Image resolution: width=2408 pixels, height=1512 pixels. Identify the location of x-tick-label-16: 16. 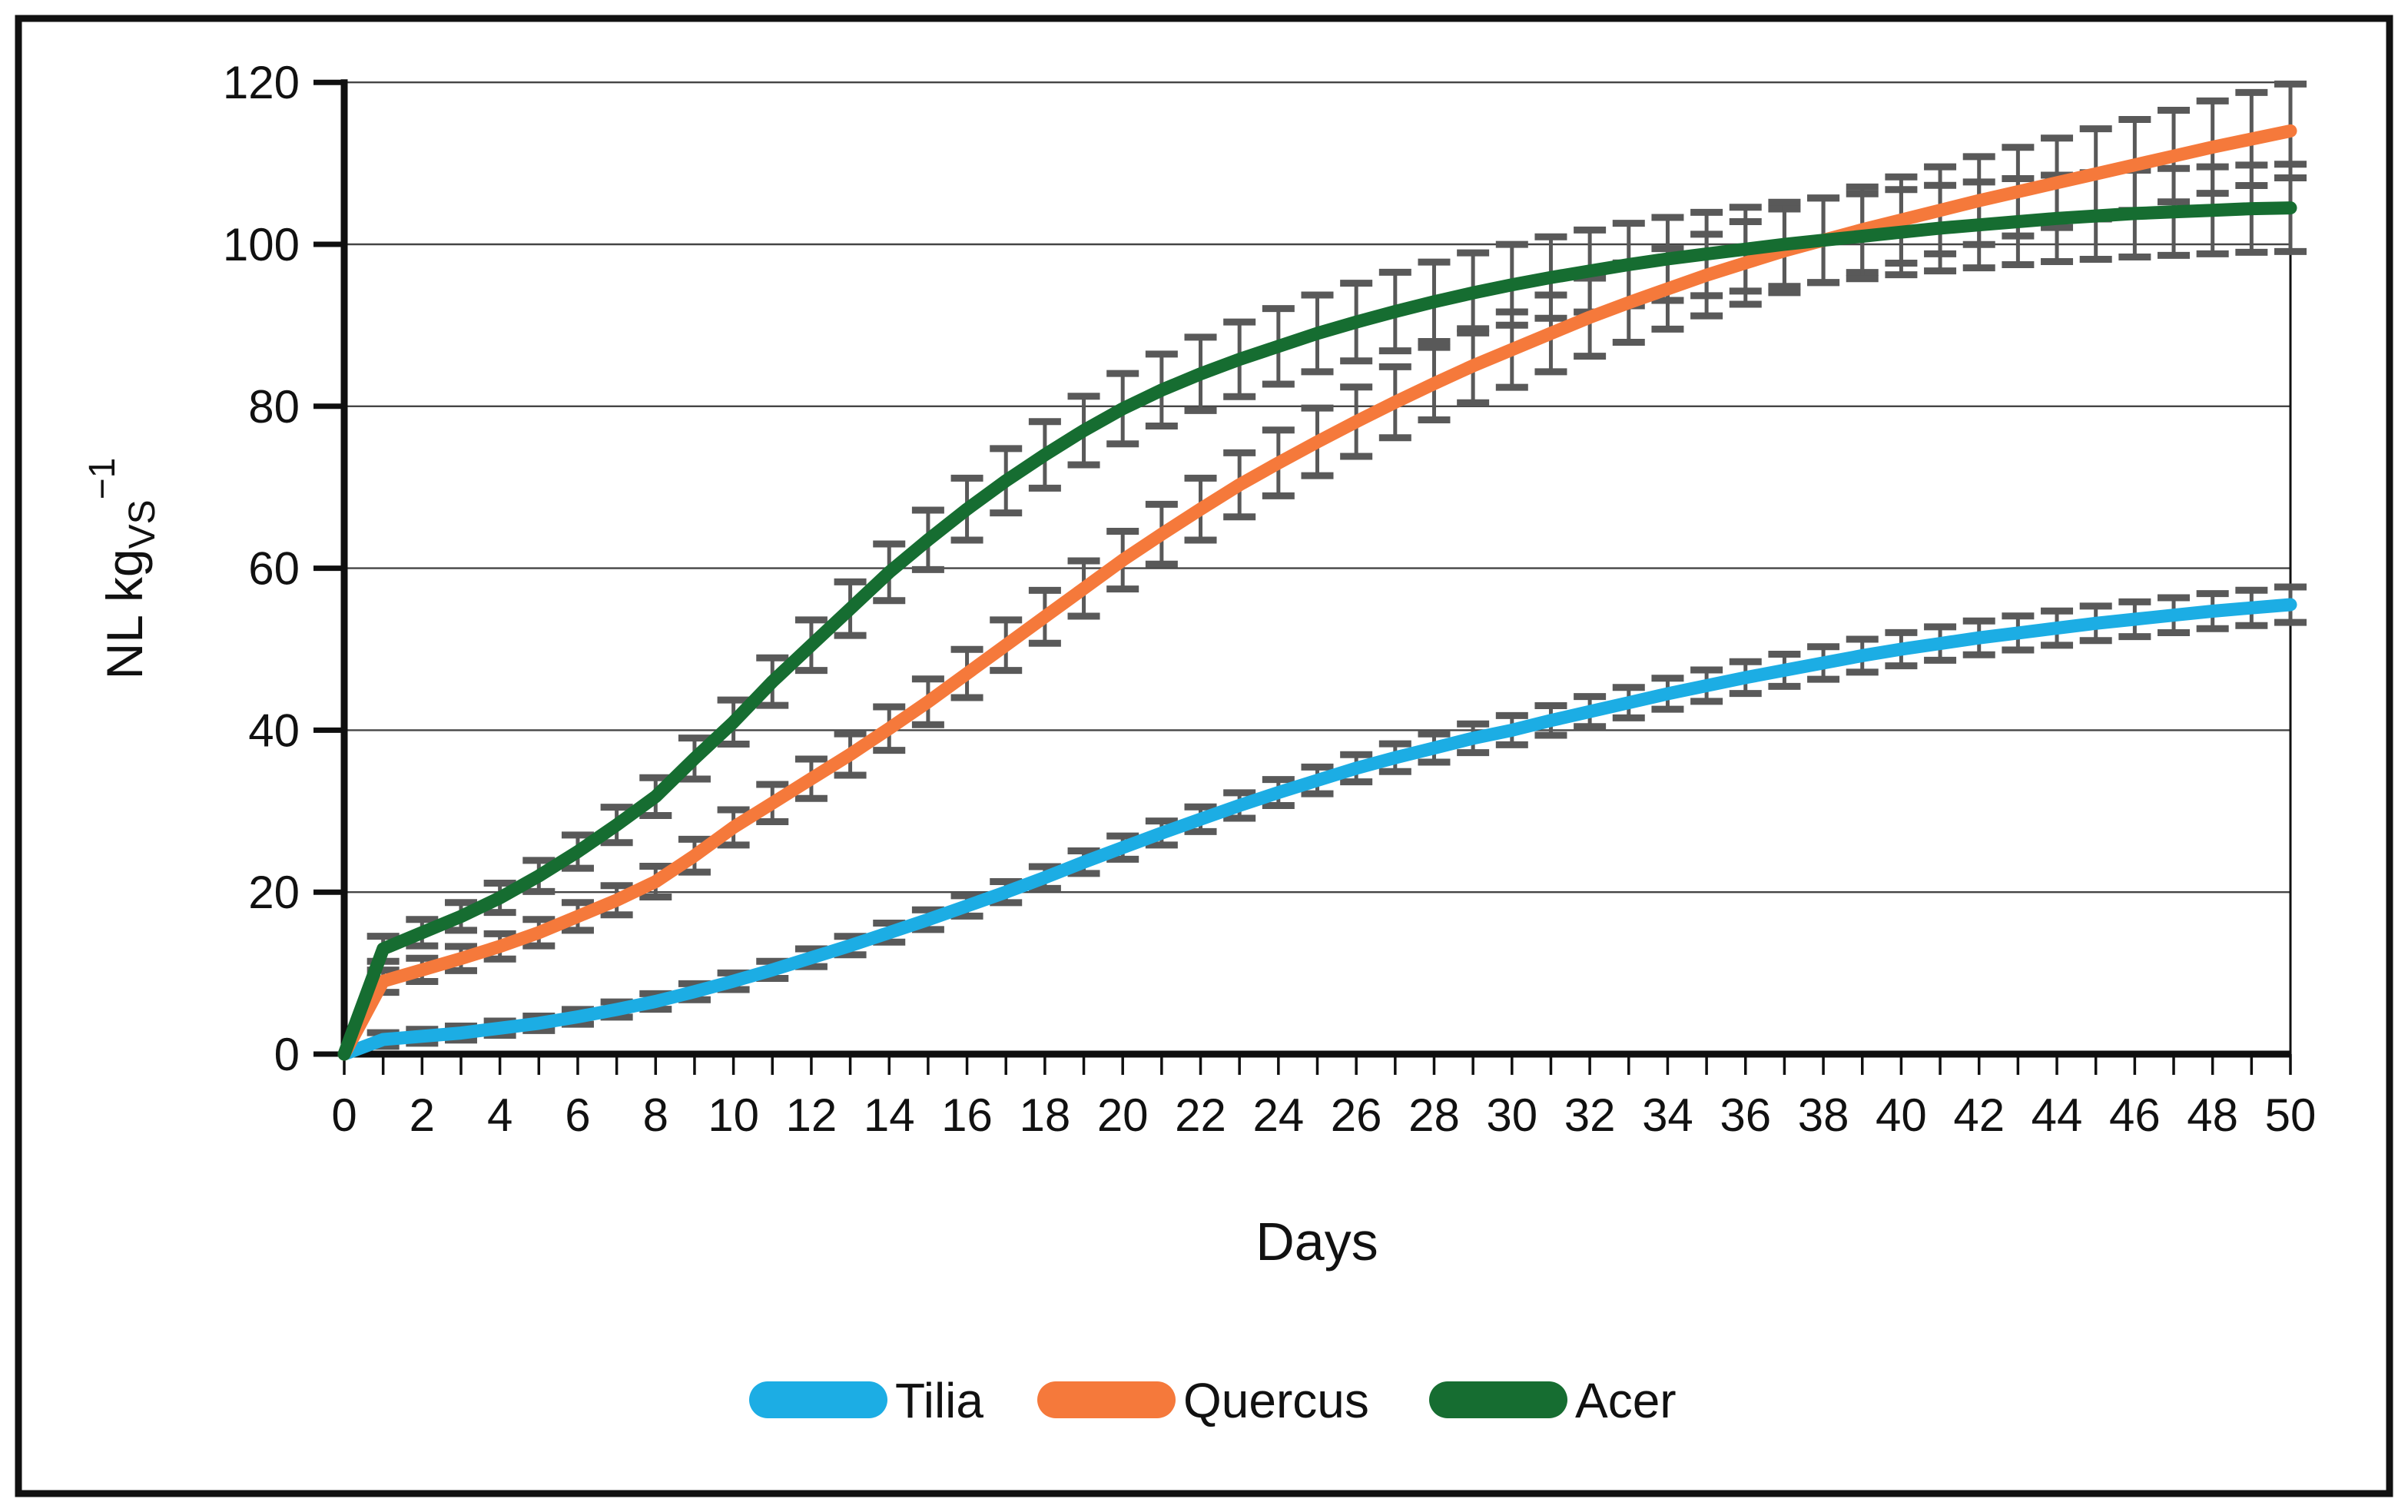
(967, 1115).